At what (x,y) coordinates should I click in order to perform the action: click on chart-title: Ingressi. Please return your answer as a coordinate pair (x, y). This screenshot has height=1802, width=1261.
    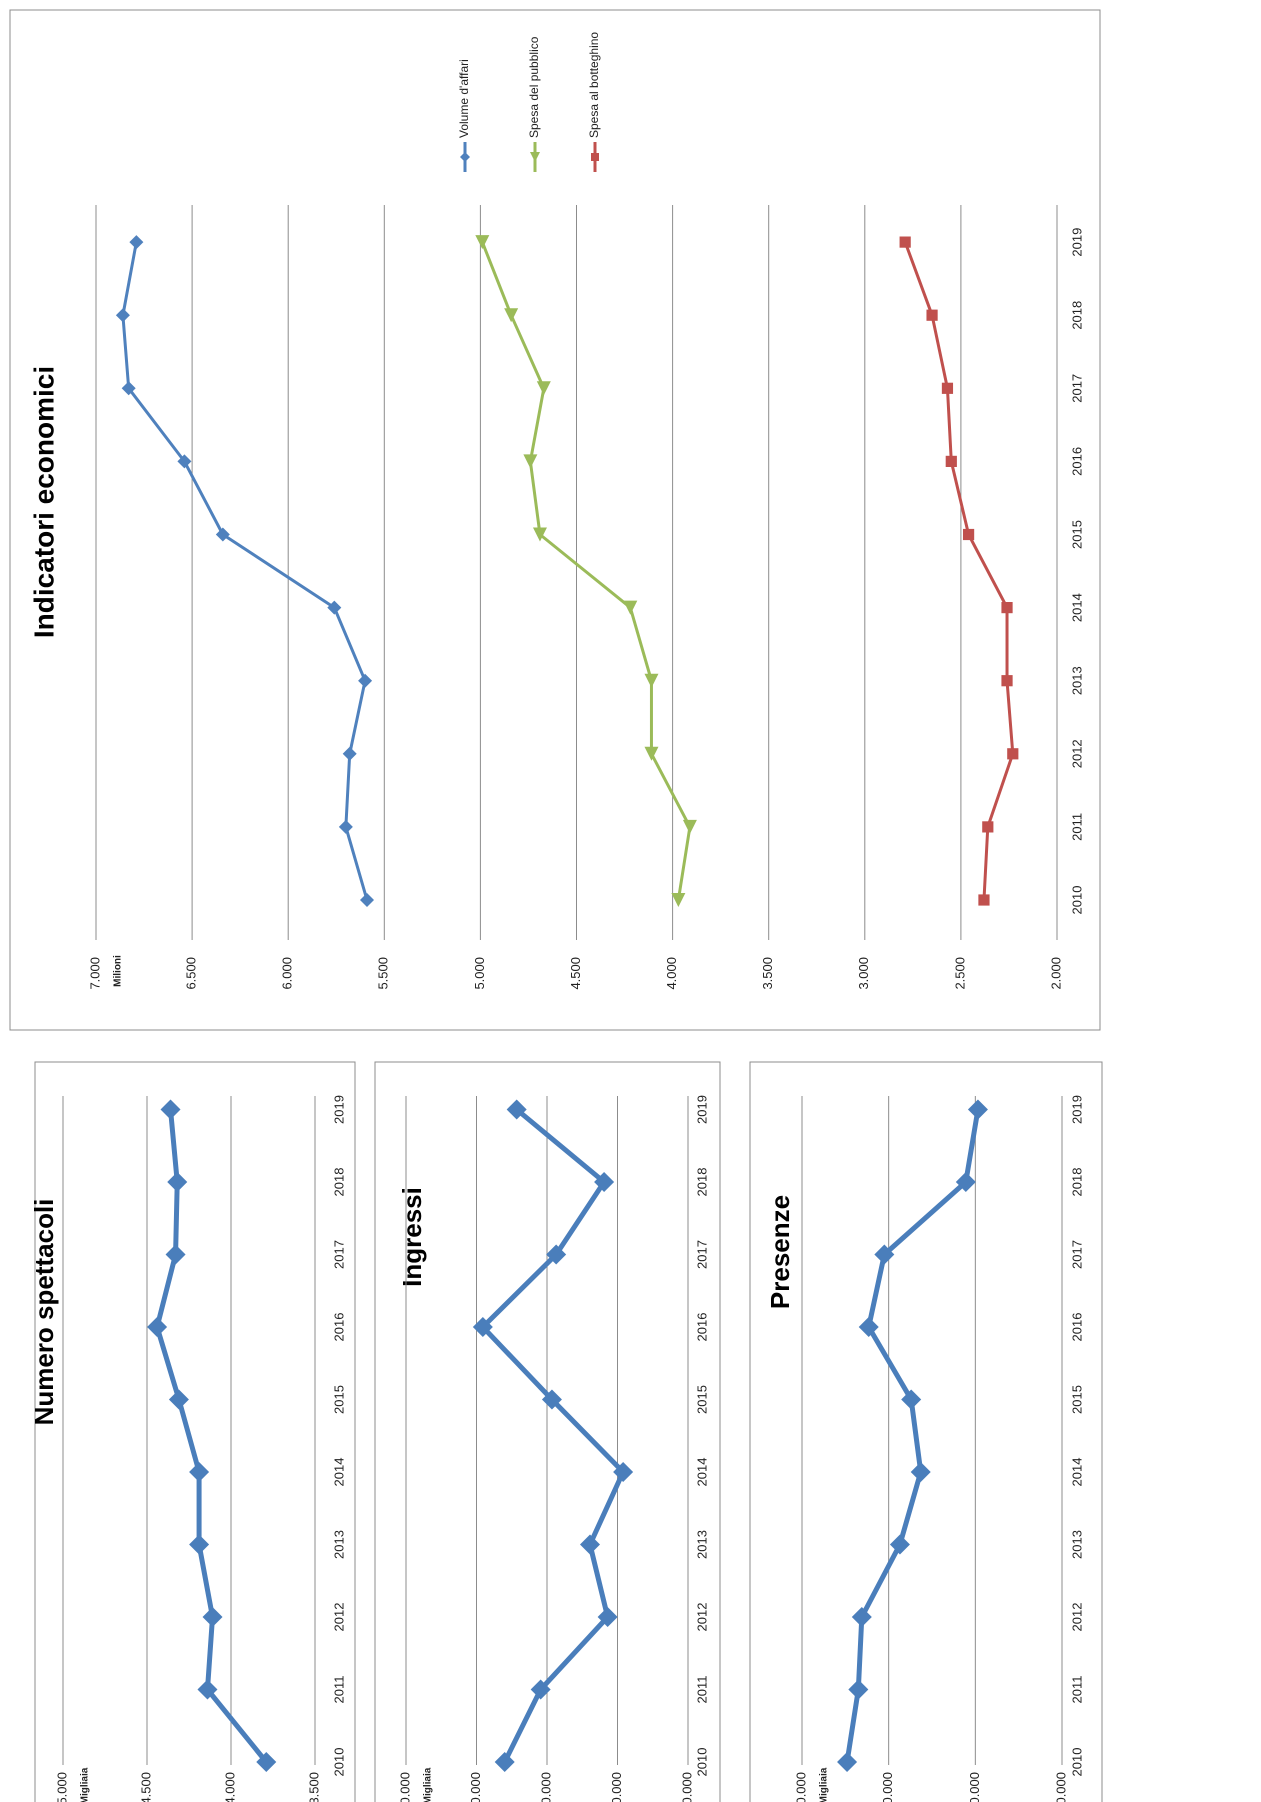
    Looking at the image, I should click on (412, 1237).